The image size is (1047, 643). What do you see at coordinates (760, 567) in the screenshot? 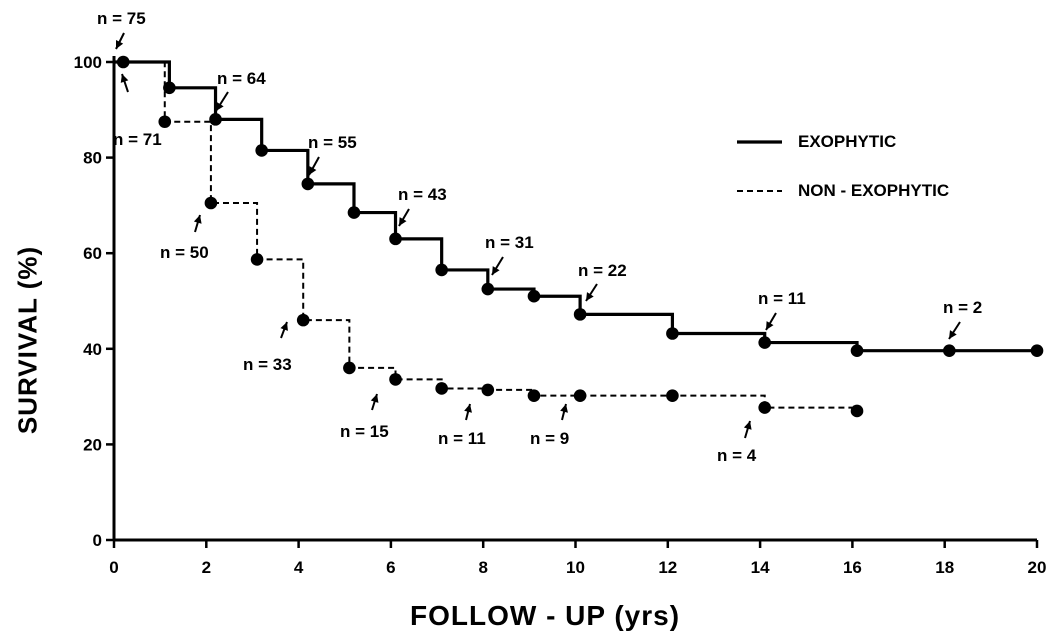
I see `x-tick-label: 14` at bounding box center [760, 567].